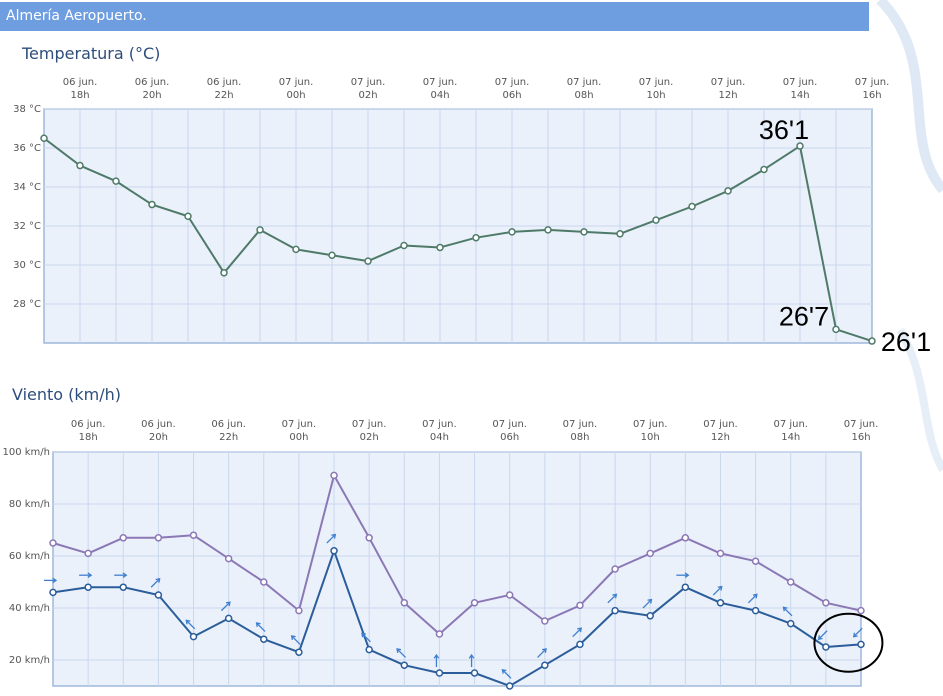  Describe the element at coordinates (29, 504) in the screenshot. I see `y-tick-label: 80 km/h` at that location.